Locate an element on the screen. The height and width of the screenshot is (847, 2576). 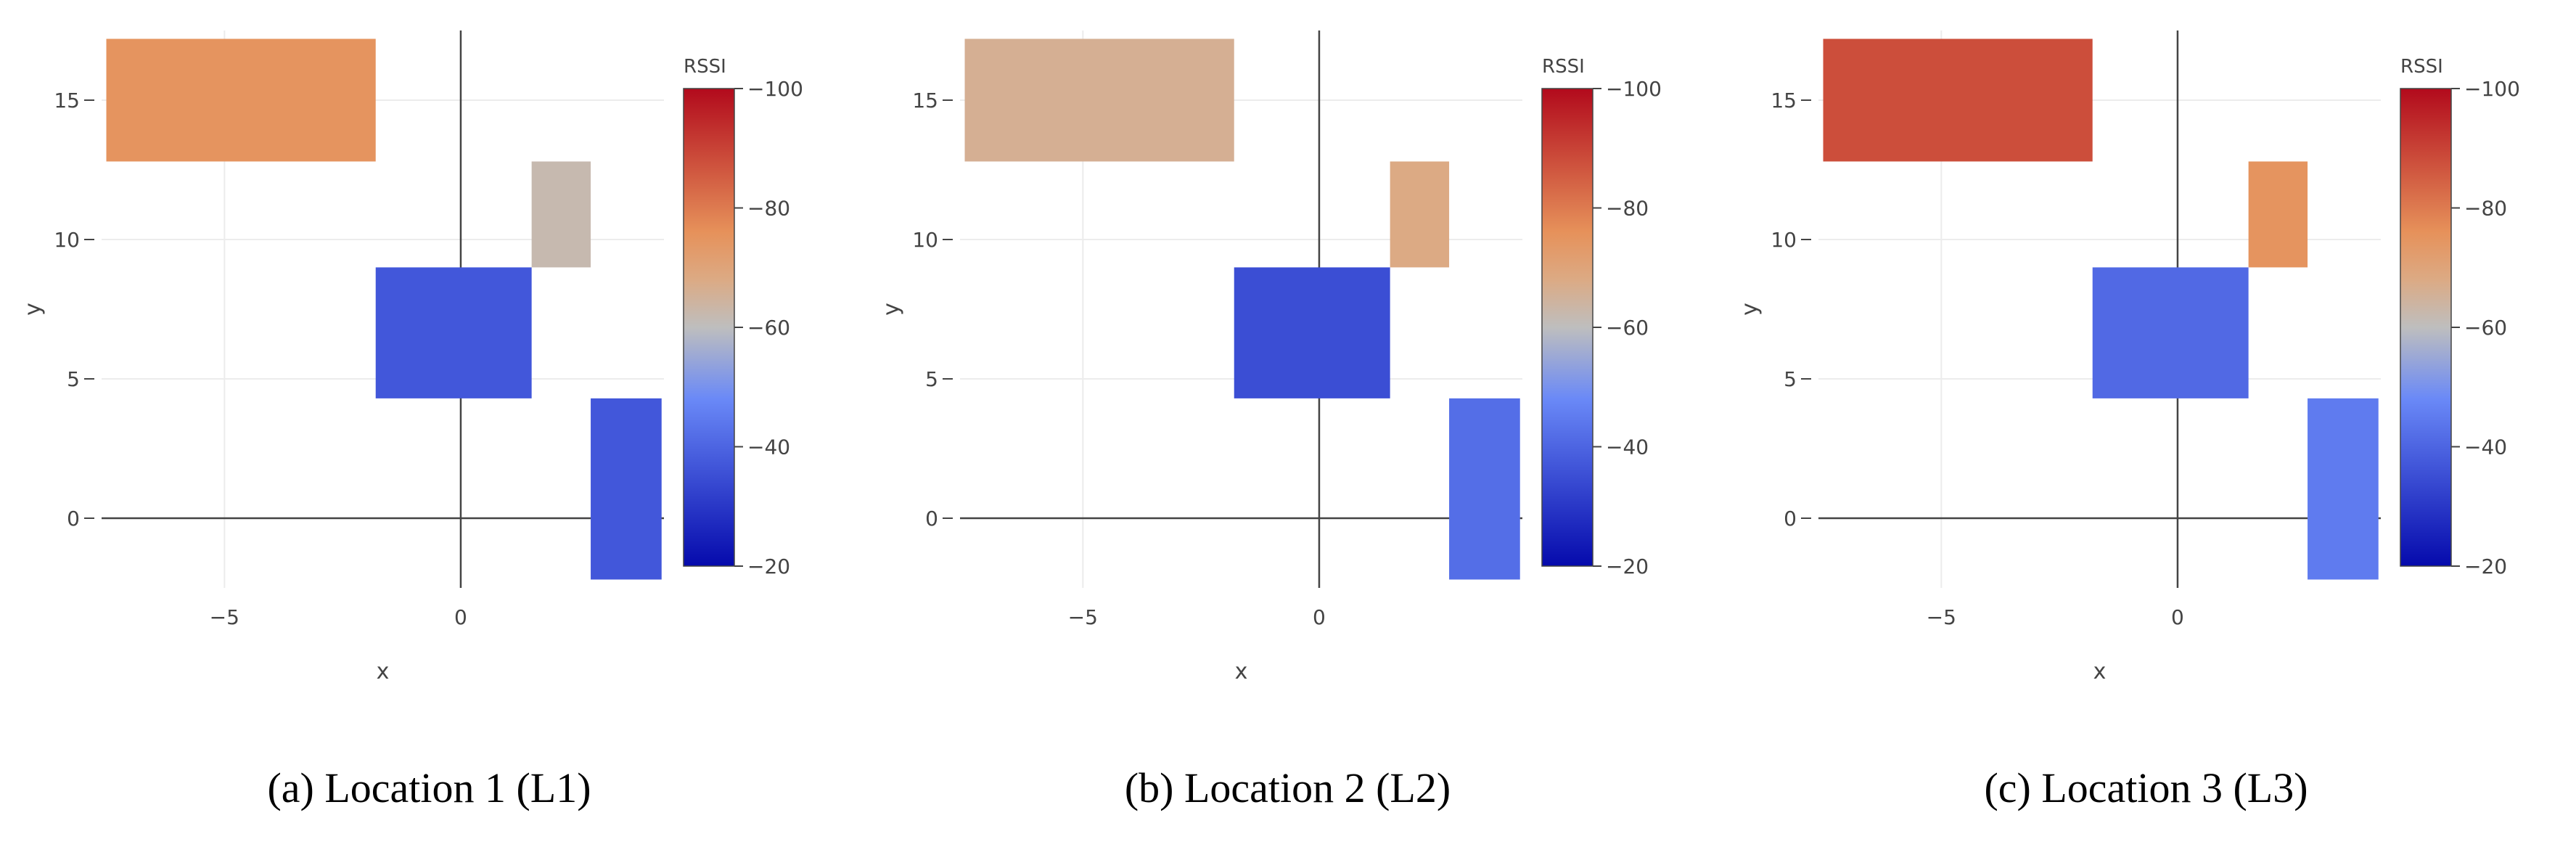
chart-caption: (b) Location 2 (L2) is located at coordinates (1287, 788).